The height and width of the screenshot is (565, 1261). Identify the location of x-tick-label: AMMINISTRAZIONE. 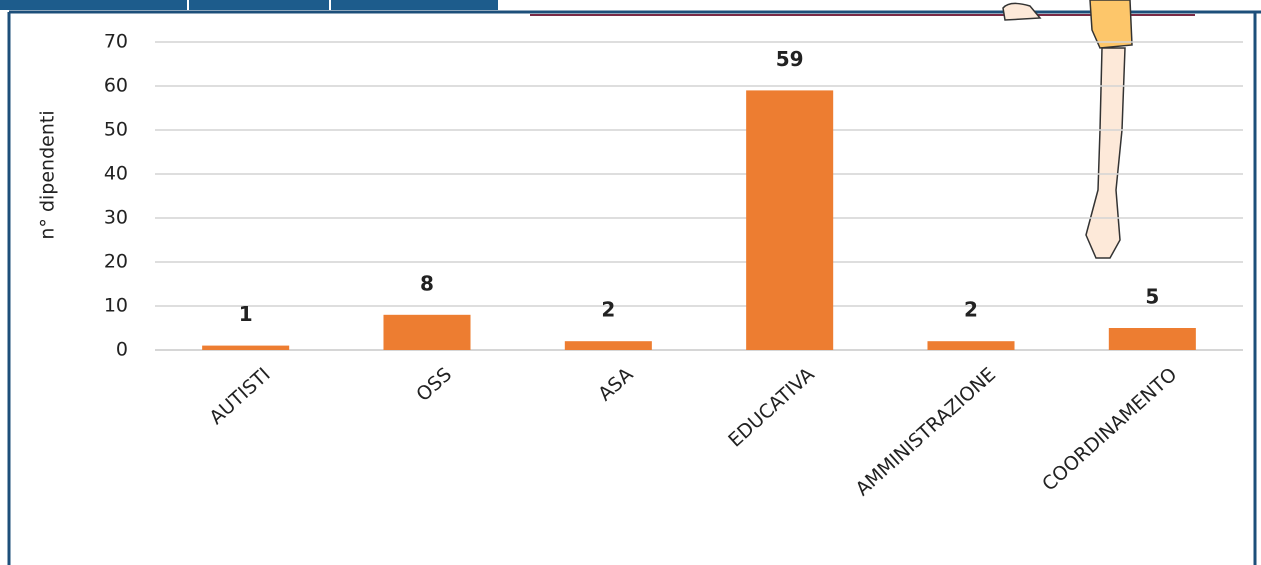
(925, 431).